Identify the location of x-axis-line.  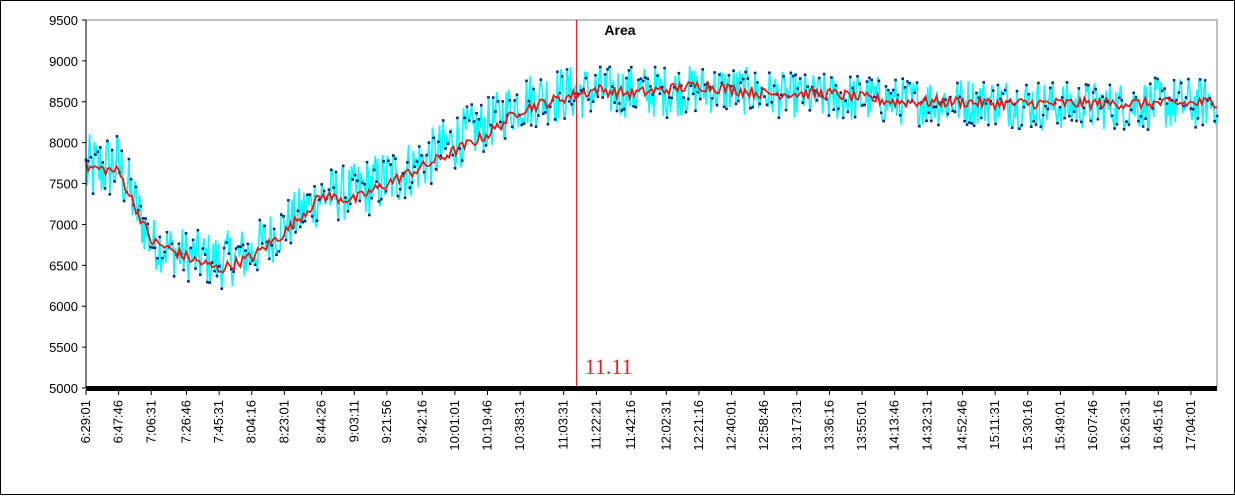
(651, 388).